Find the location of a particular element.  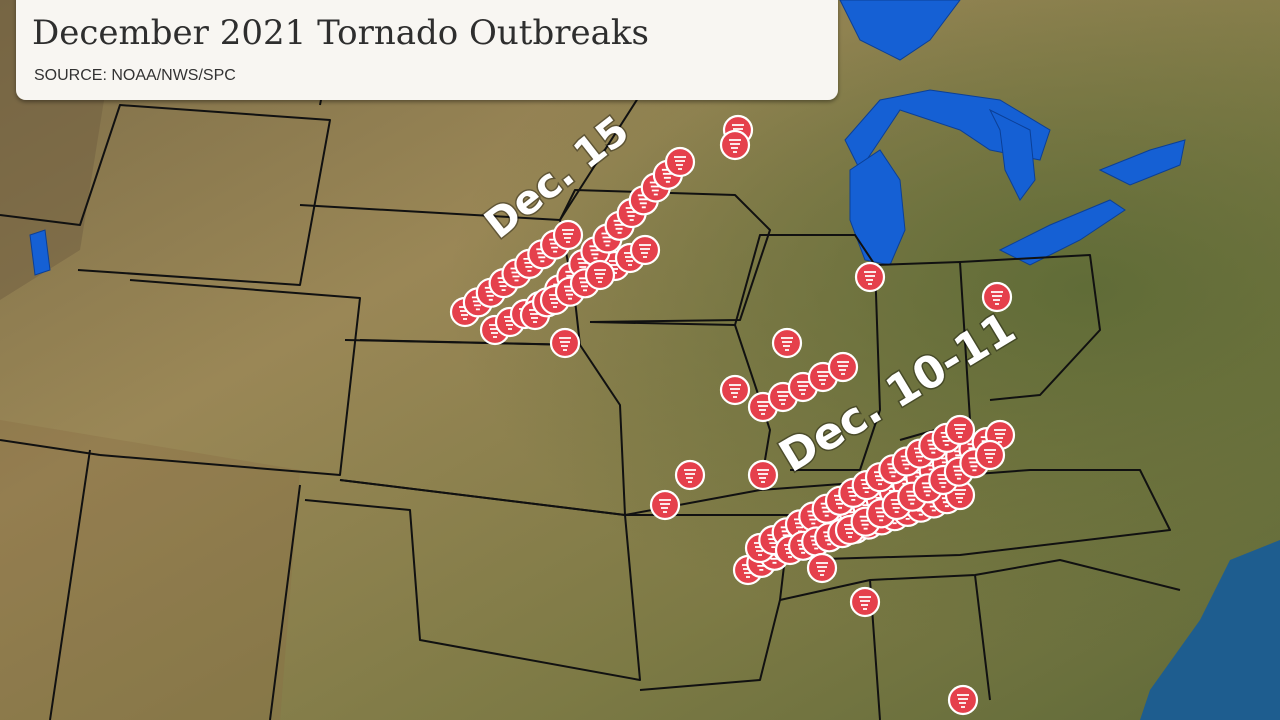

desert is located at coordinates (150, 570).